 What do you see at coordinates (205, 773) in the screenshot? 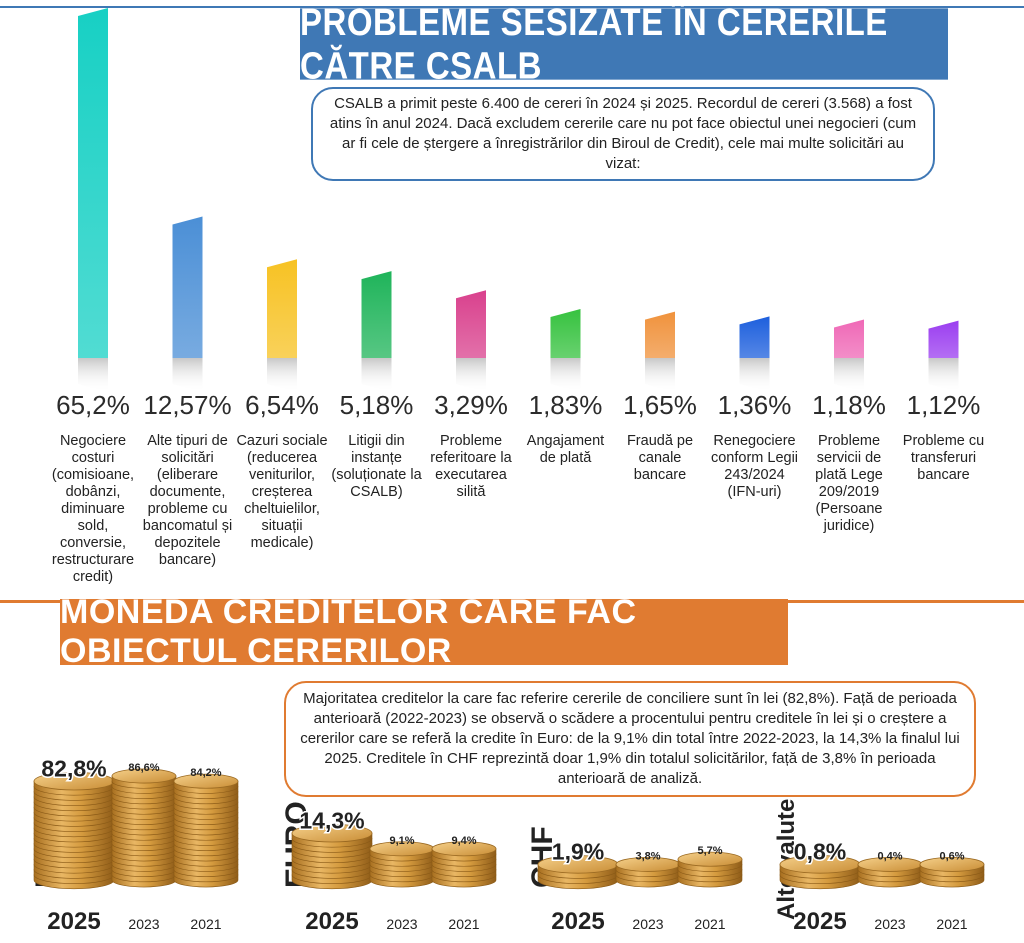
I see `coin-value-label: 84,2%` at bounding box center [205, 773].